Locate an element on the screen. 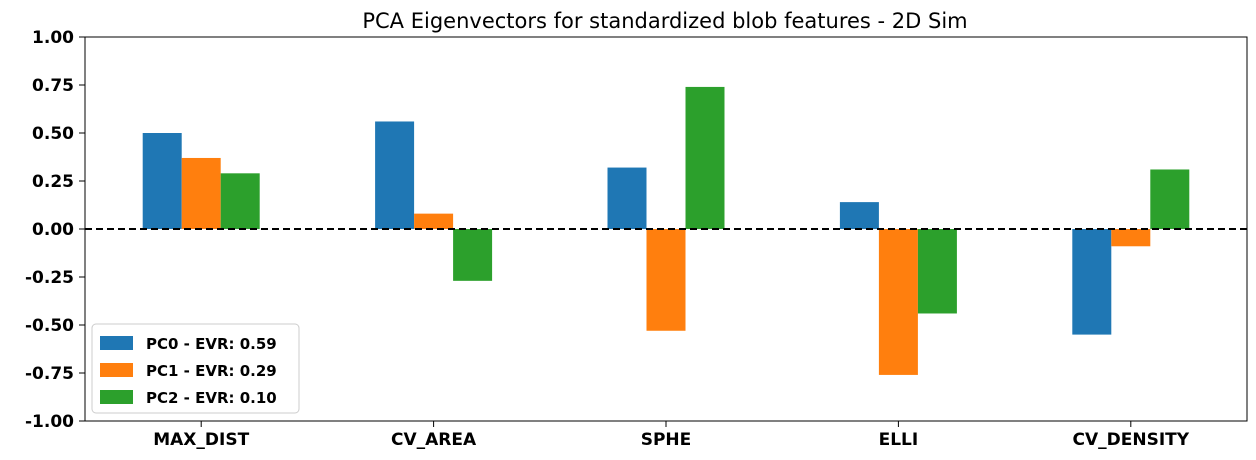 Image resolution: width=1256 pixels, height=460 pixels. bar-pc1-sphe is located at coordinates (666, 280).